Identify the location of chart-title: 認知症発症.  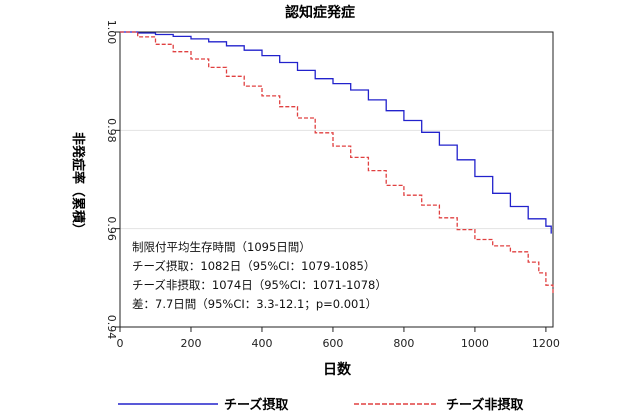
(320, 12).